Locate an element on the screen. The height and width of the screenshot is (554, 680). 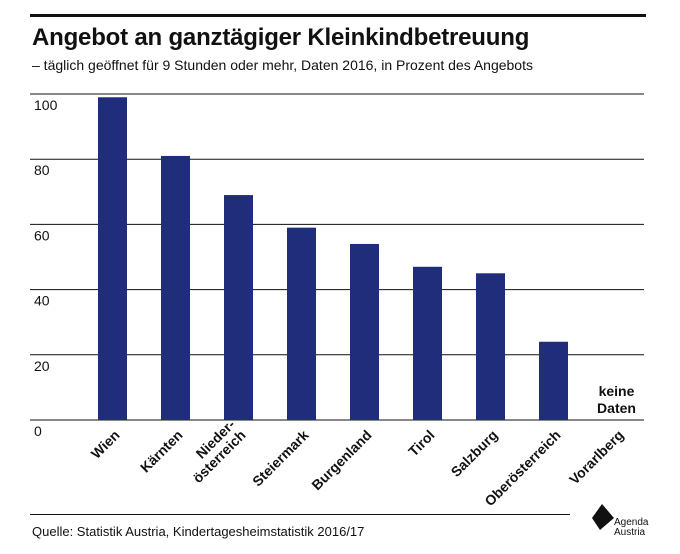
x-tick-label: Vorarlberg is located at coordinates (596, 457).